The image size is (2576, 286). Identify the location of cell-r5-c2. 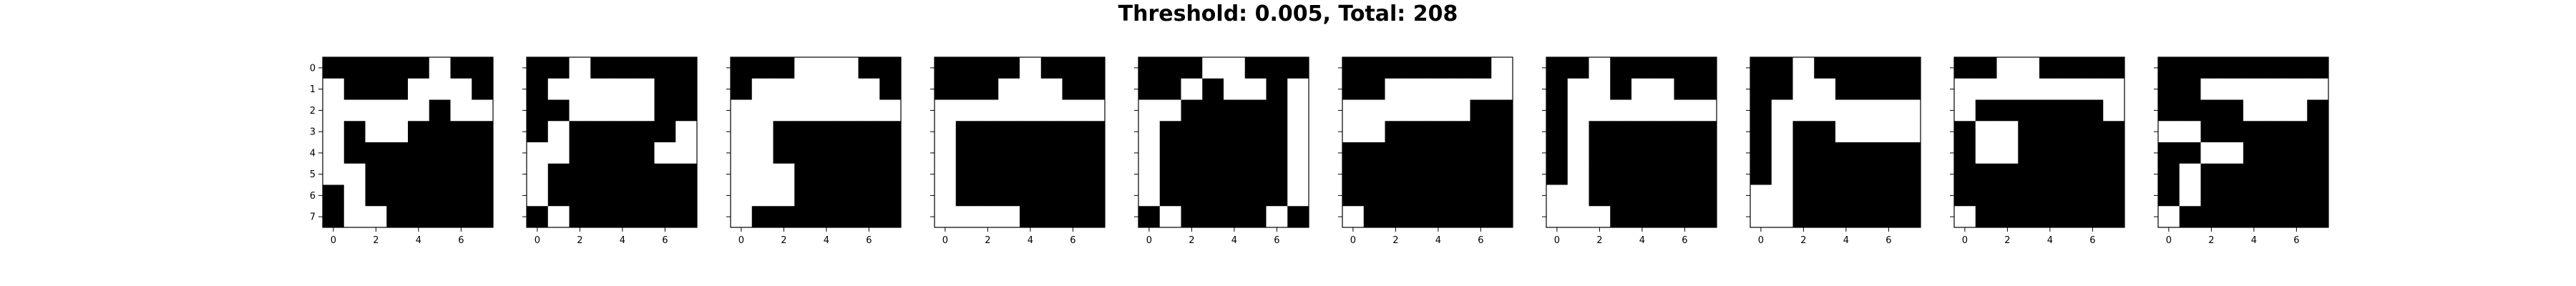
(1600, 174).